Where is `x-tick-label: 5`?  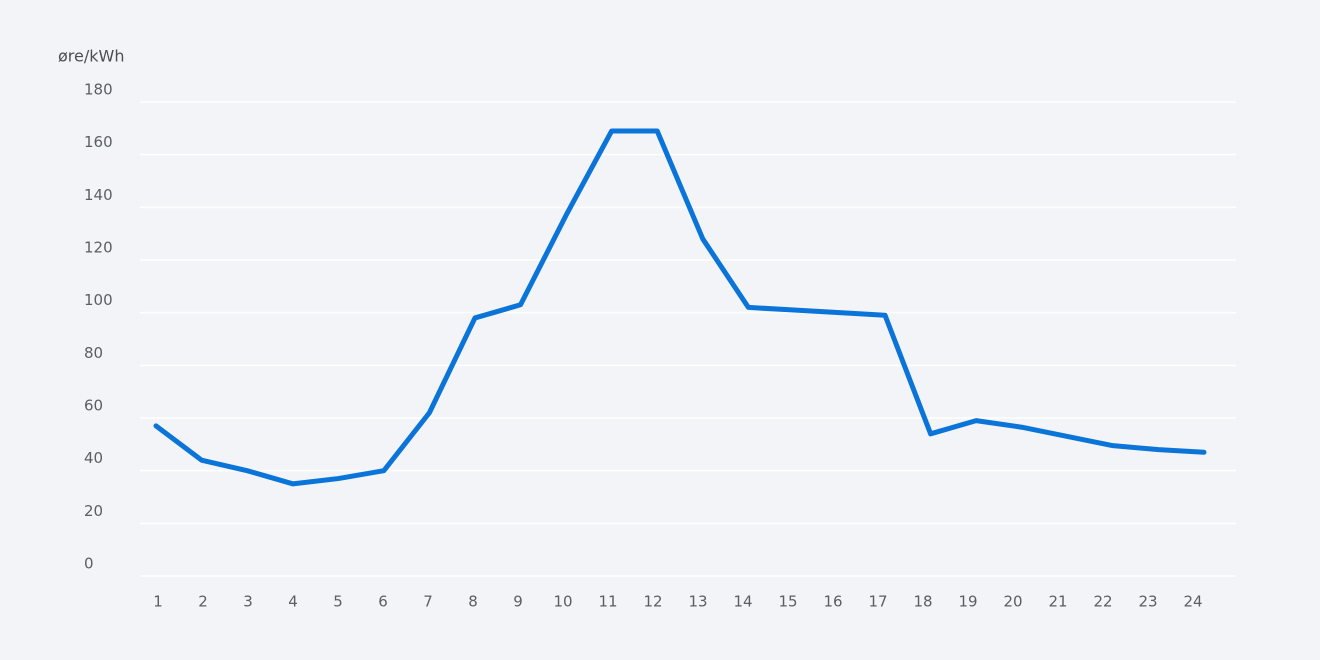 x-tick-label: 5 is located at coordinates (338, 602).